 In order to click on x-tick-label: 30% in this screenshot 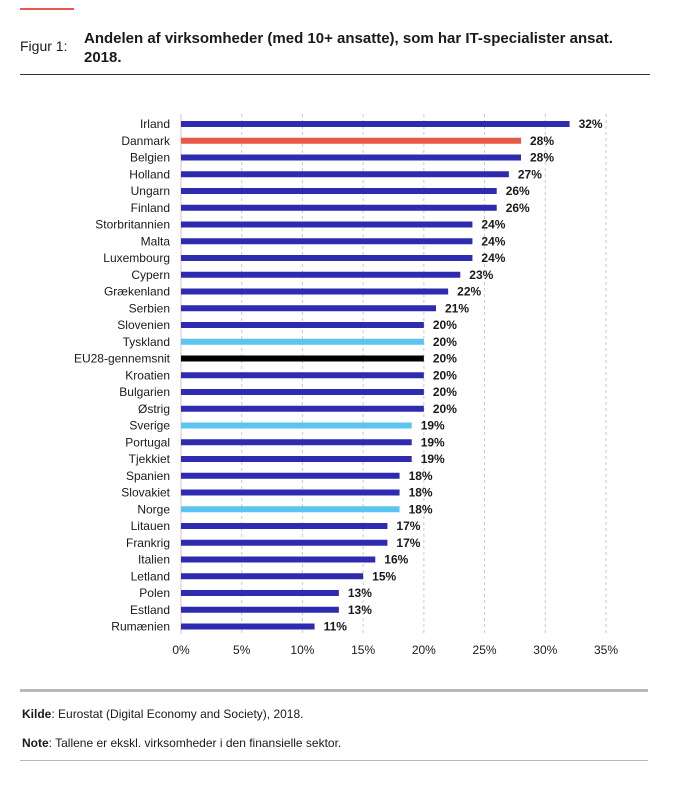, I will do `click(545, 650)`.